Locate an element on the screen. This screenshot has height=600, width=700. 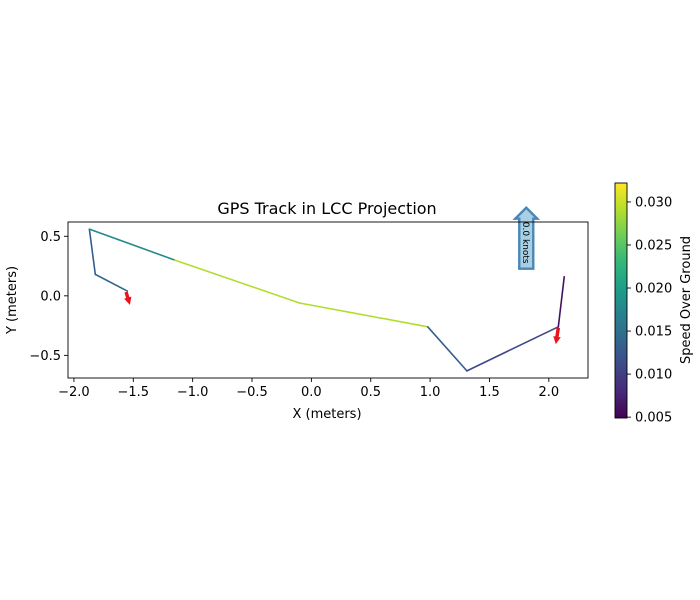
x-tick-label: −2.0 is located at coordinates (74, 392).